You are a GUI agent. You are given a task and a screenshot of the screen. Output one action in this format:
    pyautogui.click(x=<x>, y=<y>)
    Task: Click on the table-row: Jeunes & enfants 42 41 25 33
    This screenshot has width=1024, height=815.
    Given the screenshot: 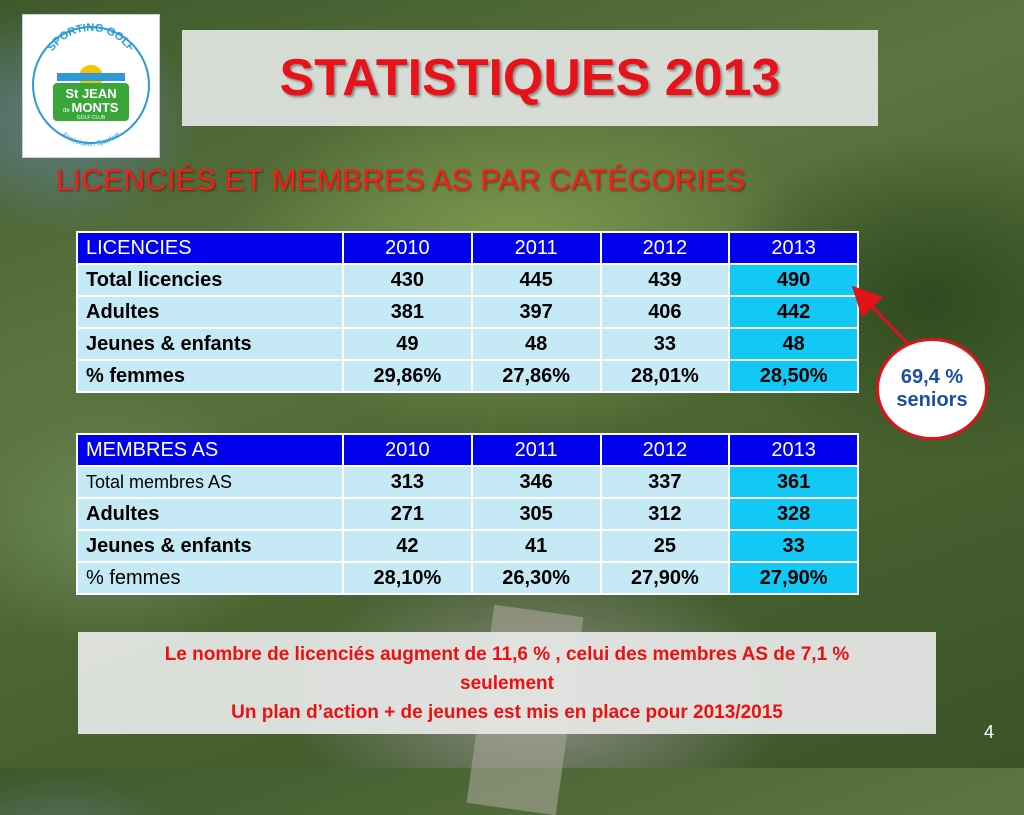 What is the action you would take?
    pyautogui.click(x=467, y=546)
    